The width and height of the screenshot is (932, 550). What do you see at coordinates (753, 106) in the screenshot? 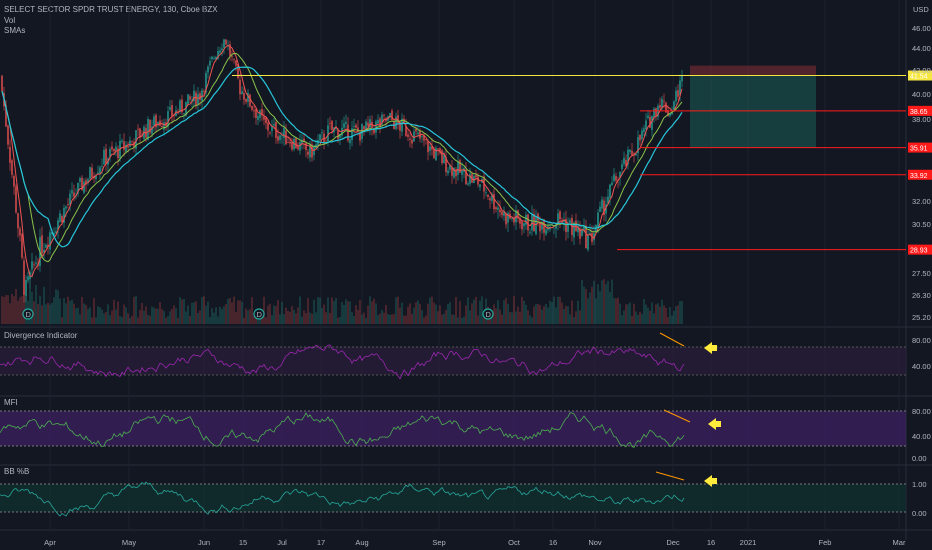
I see `position-box` at bounding box center [753, 106].